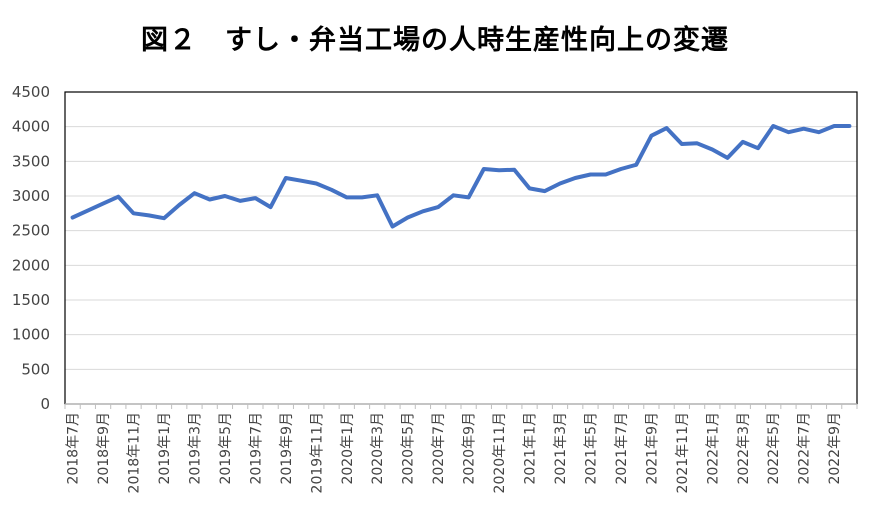 This screenshot has width=870, height=527. What do you see at coordinates (31, 335) in the screenshot?
I see `y-tick-label: 1000` at bounding box center [31, 335].